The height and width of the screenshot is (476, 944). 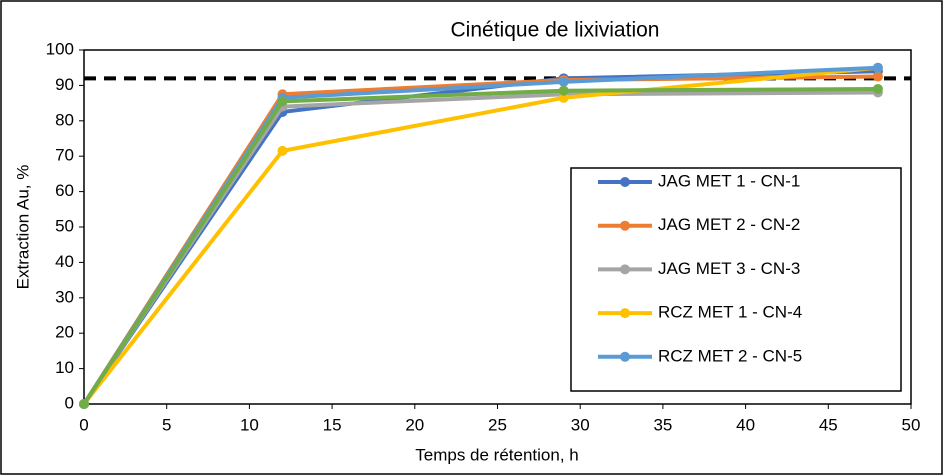 What do you see at coordinates (64, 261) in the screenshot?
I see `y-tick-label: 40` at bounding box center [64, 261].